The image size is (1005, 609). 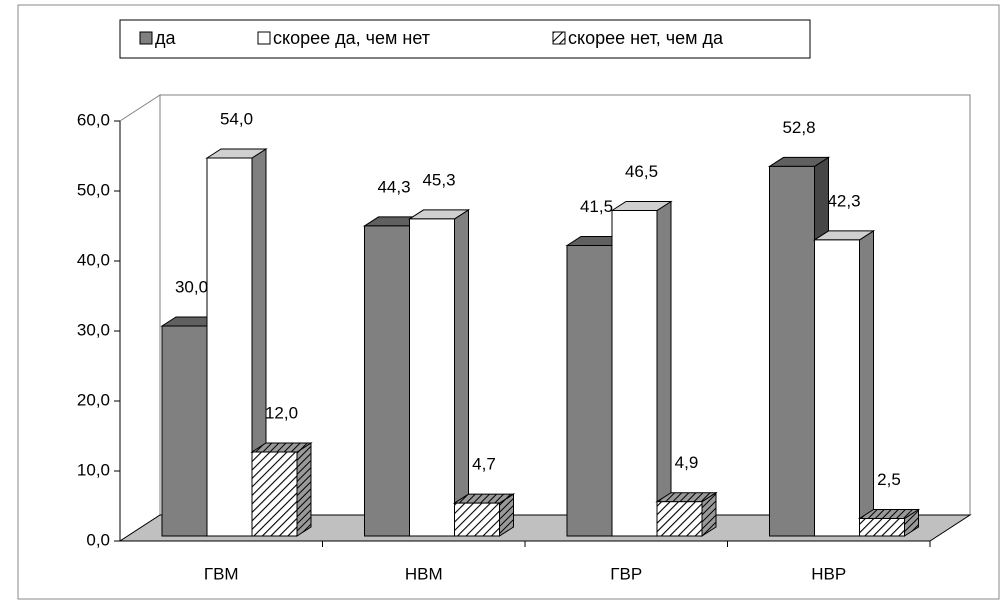 What do you see at coordinates (393, 186) in the screenshot?
I see `data-label: 44,3` at bounding box center [393, 186].